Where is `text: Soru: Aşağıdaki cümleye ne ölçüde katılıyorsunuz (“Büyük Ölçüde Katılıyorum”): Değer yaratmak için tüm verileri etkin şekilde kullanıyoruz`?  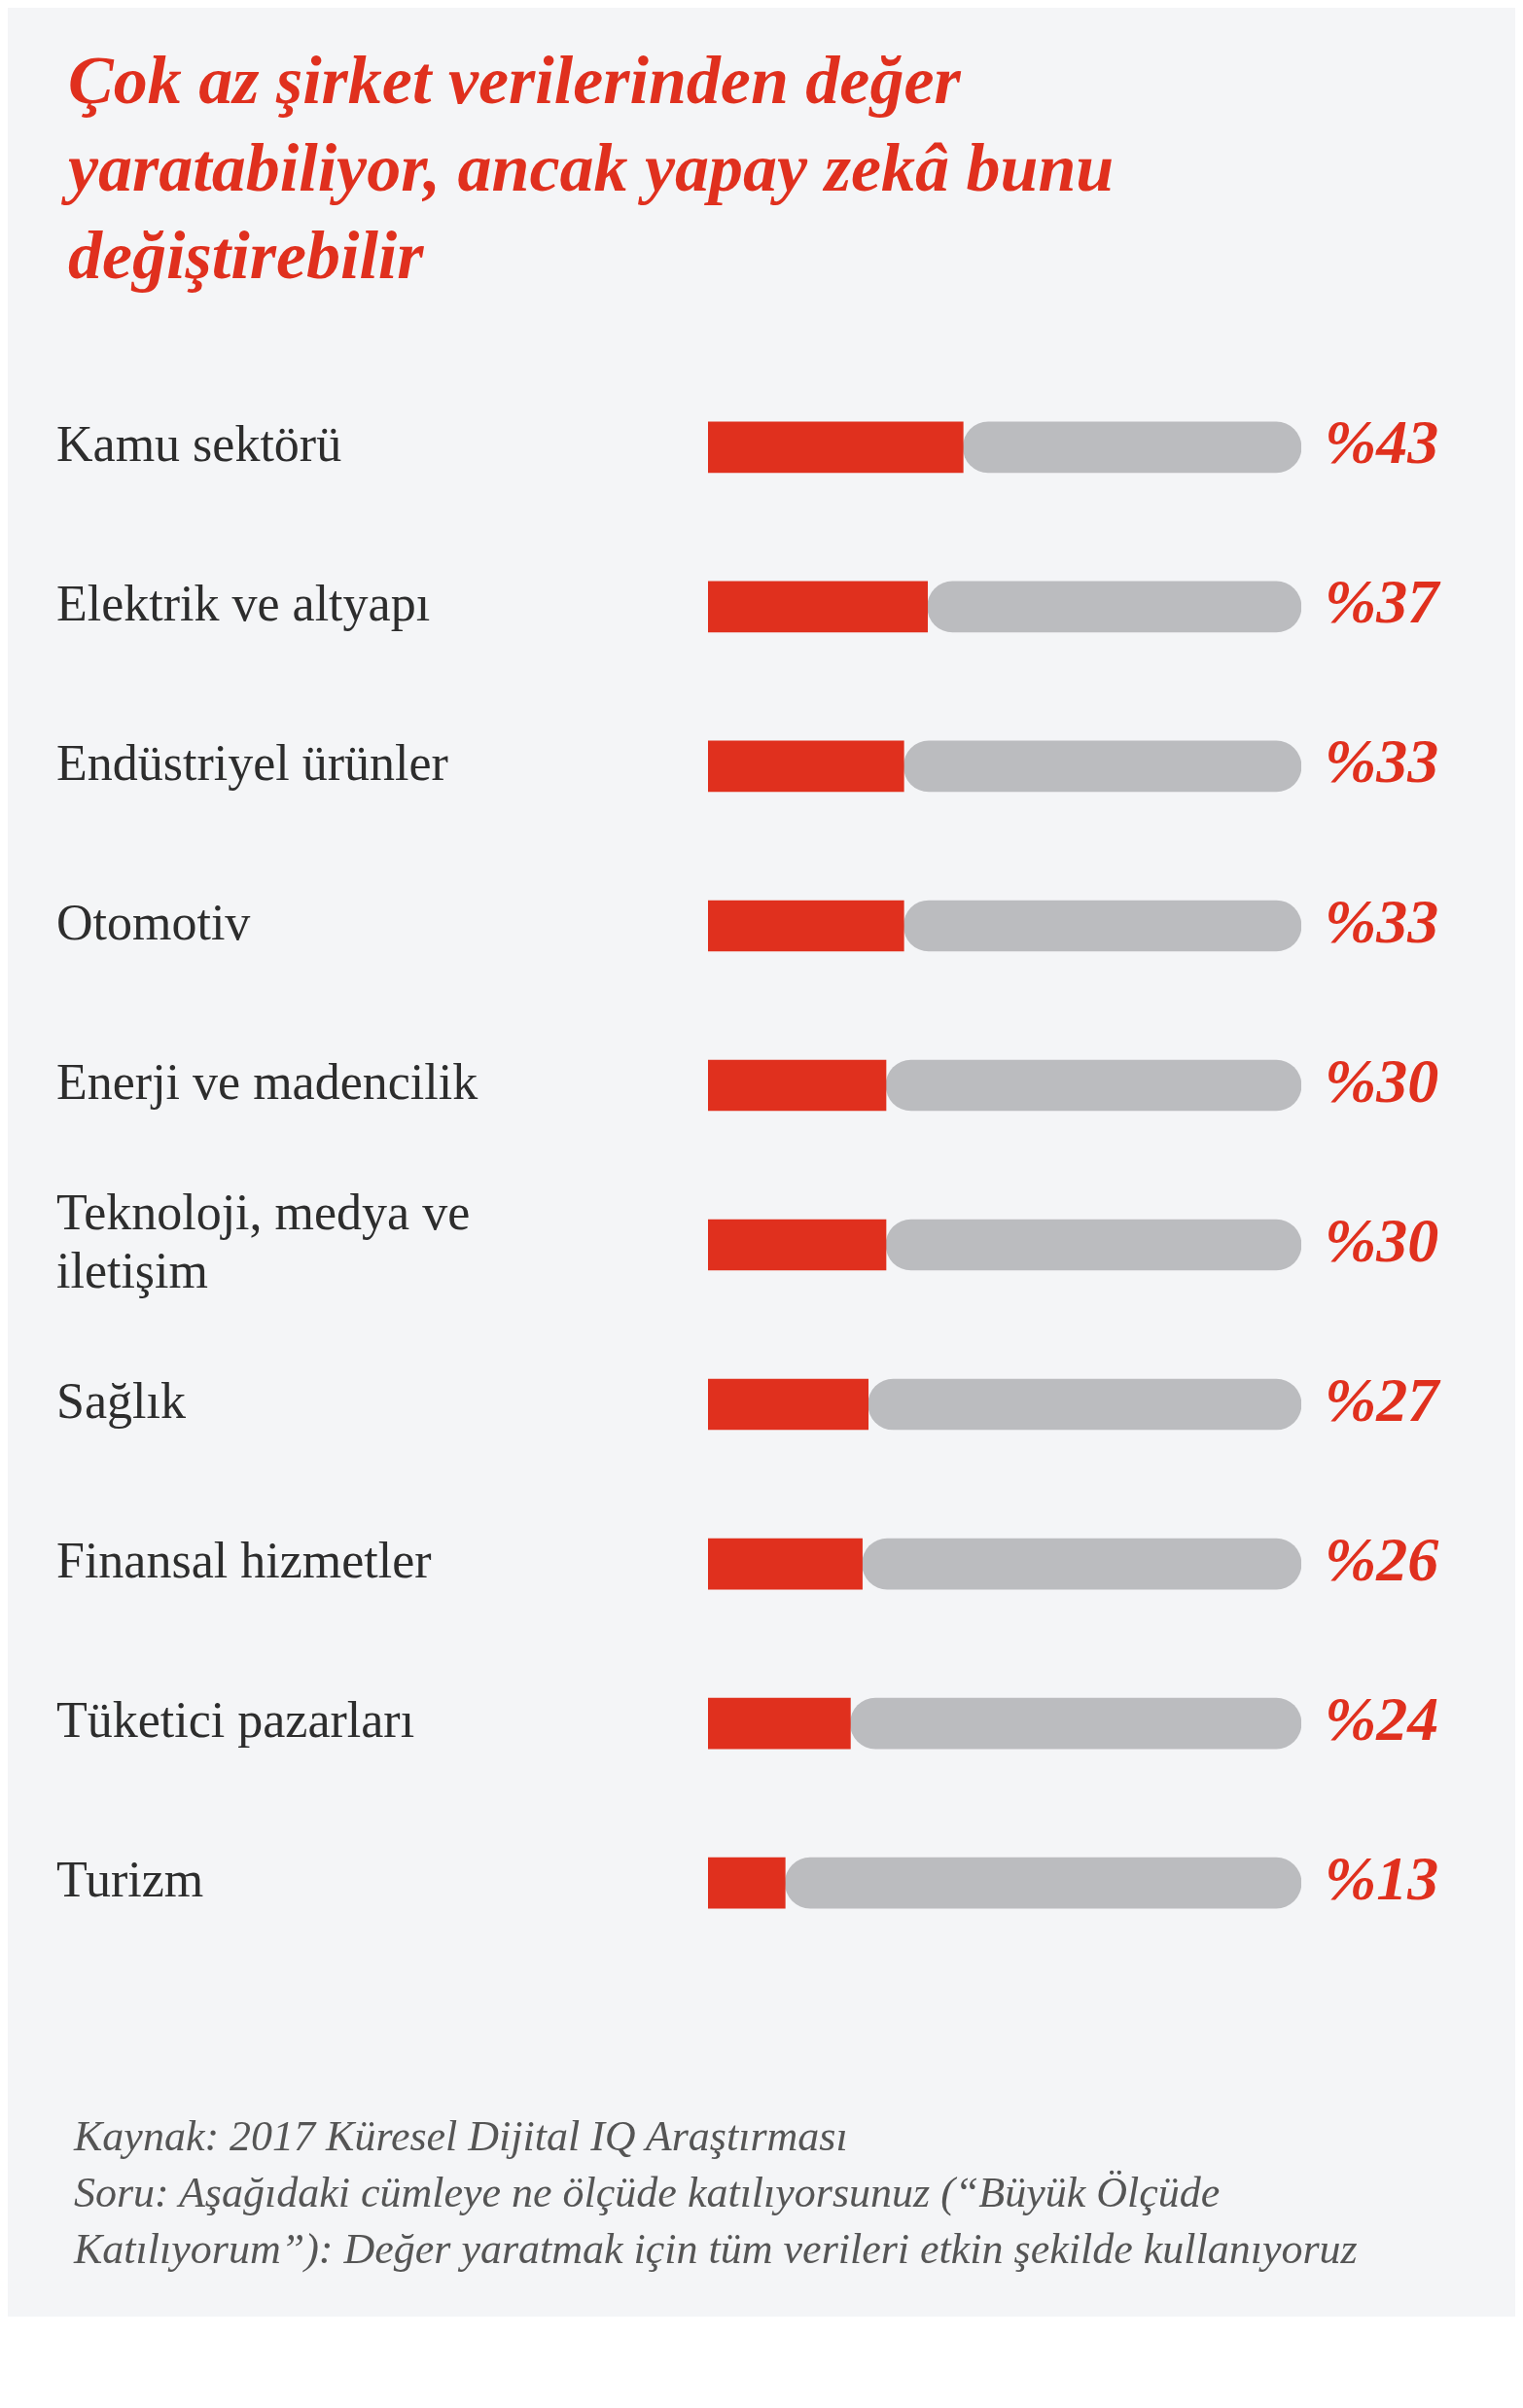 text: Soru: Aşağıdaki cümleye ne ölçüde katılıyorsunuz (“Büyük Ölçüde Katılıyorum”): Değer yaratmak için tüm verileri etkin şekilde kullanıyoruz is located at coordinates (716, 2222).